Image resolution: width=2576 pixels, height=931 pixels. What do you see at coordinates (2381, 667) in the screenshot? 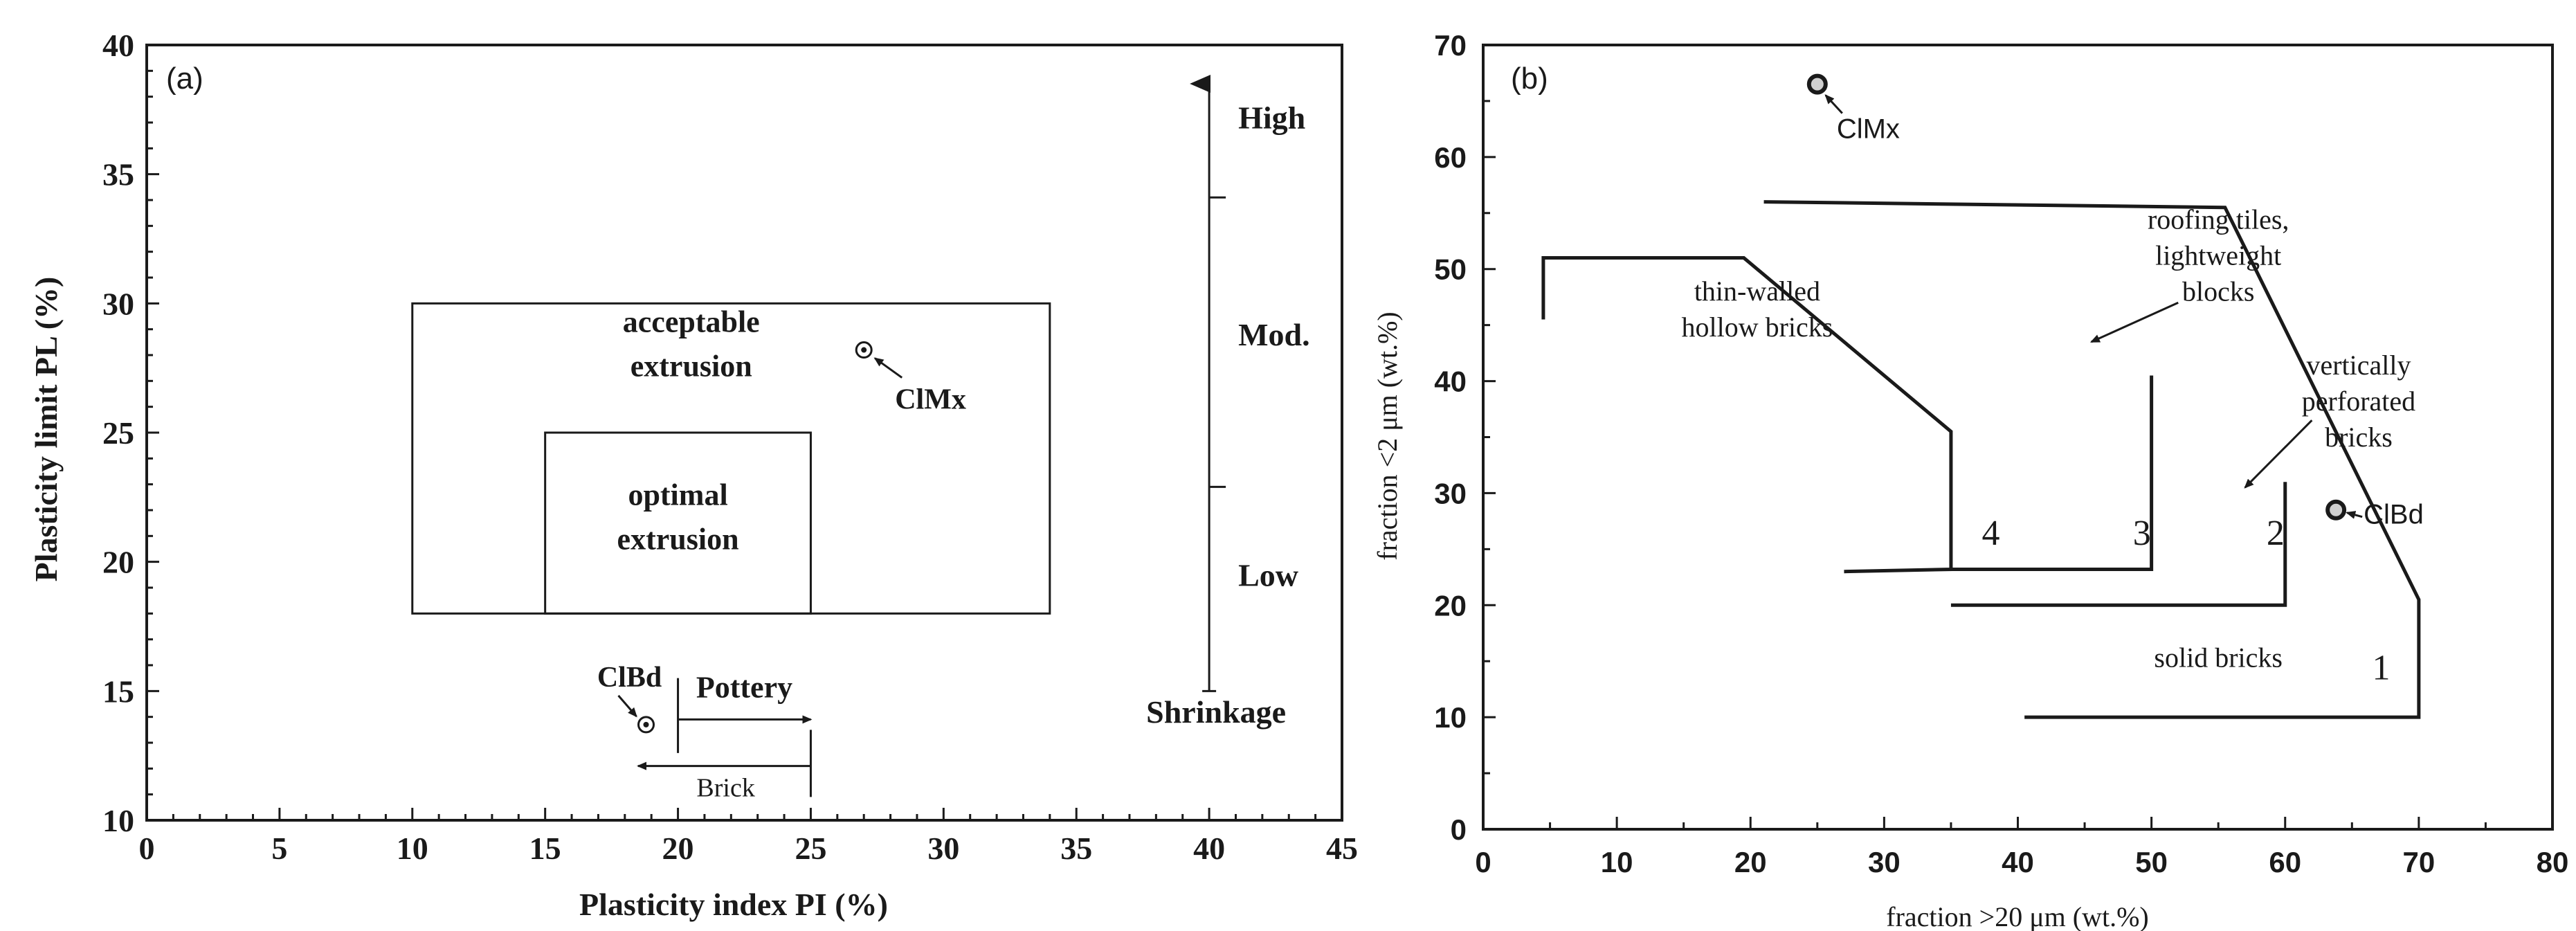
I see `zone-number: 1` at bounding box center [2381, 667].